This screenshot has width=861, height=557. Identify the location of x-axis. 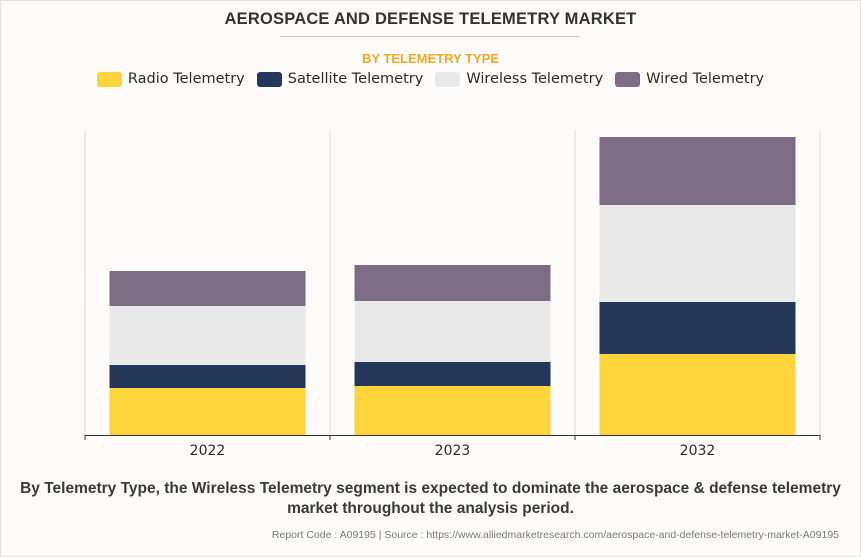
(452, 437).